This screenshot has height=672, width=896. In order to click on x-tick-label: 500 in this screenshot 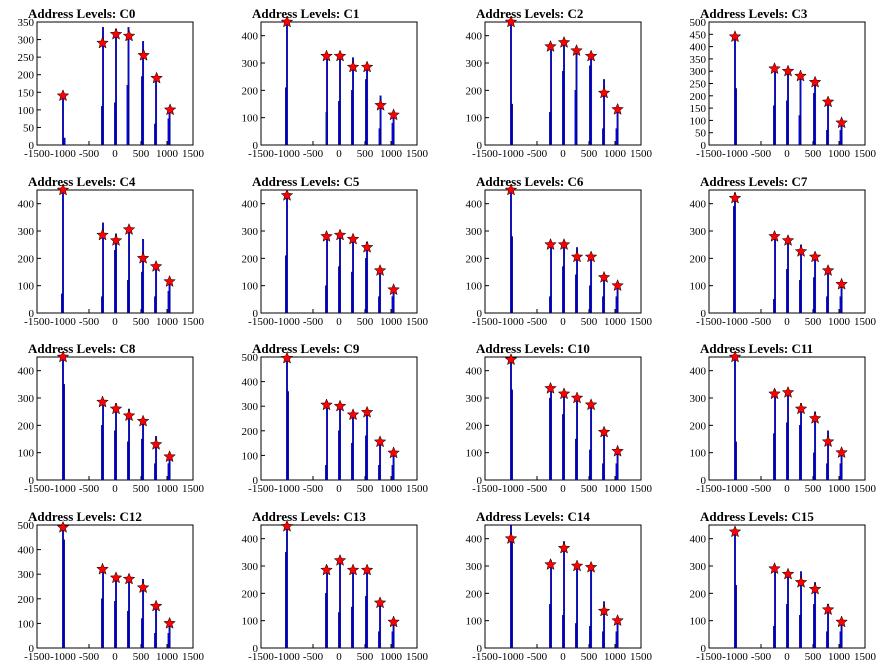, I will do `click(813, 322)`.